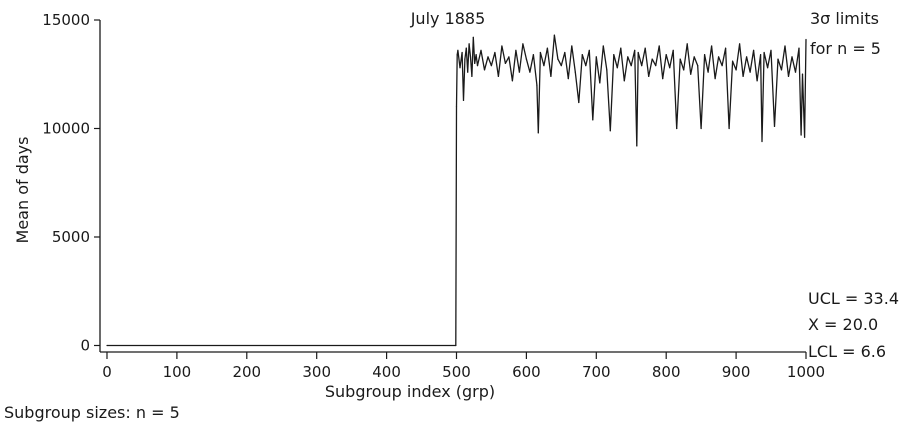 The height and width of the screenshot is (423, 917). What do you see at coordinates (71, 182) in the screenshot?
I see `y-axis-ticks: 0 5000 10000 15000` at bounding box center [71, 182].